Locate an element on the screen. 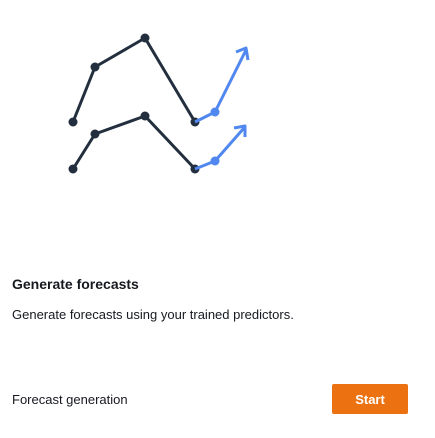 The width and height of the screenshot is (435, 438). forecast-line-upper is located at coordinates (221, 86).